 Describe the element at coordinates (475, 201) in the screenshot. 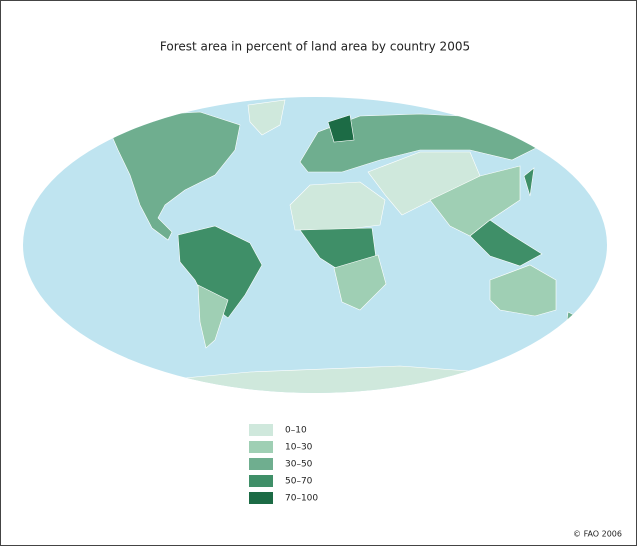

I see `south-east-asia` at that location.